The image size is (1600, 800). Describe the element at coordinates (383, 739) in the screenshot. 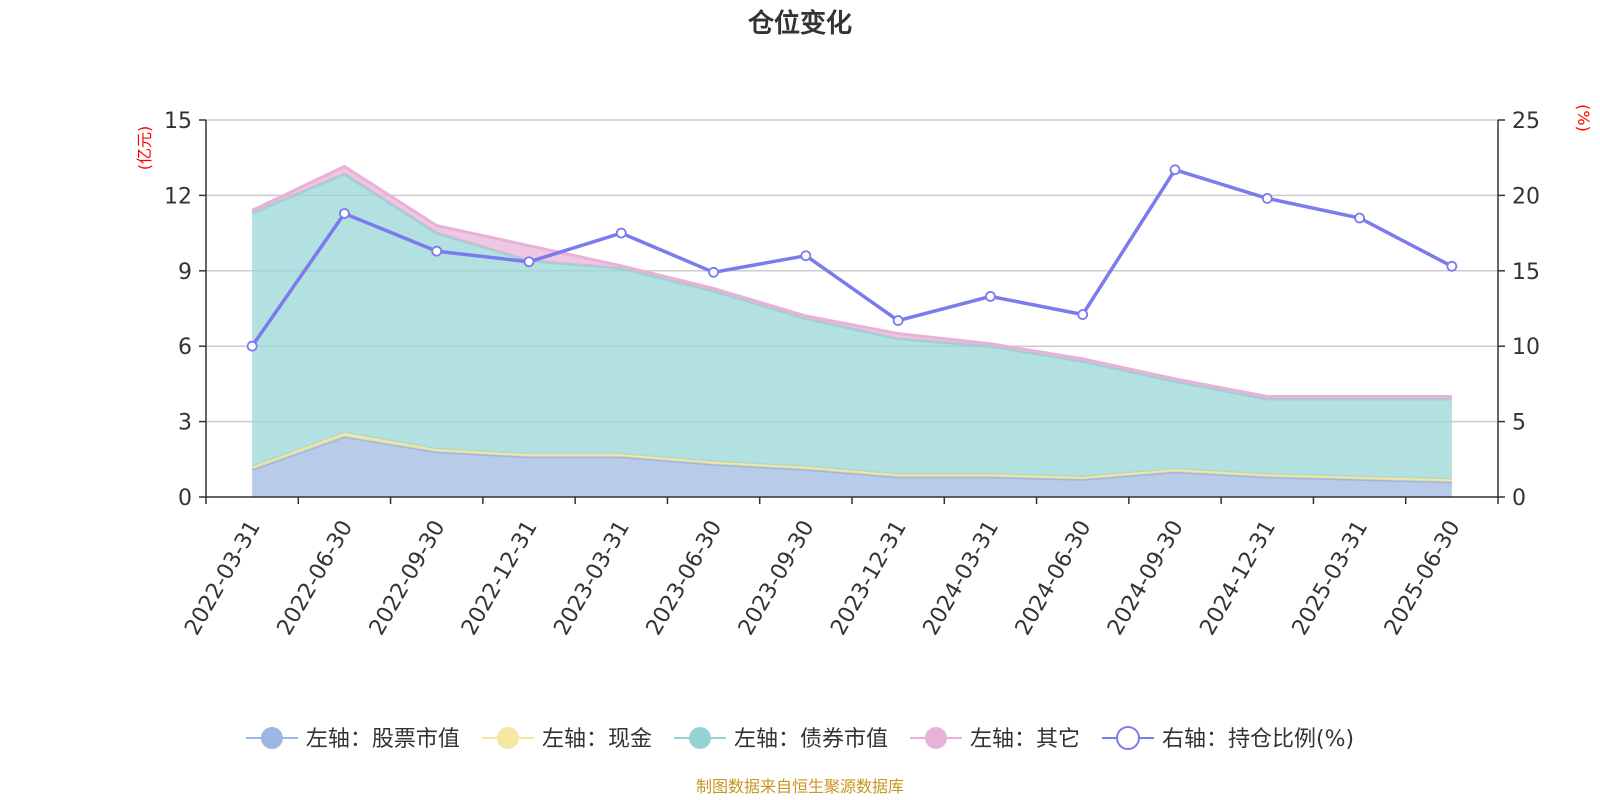

I see `legend-label-0: 左轴：股票市值` at that location.